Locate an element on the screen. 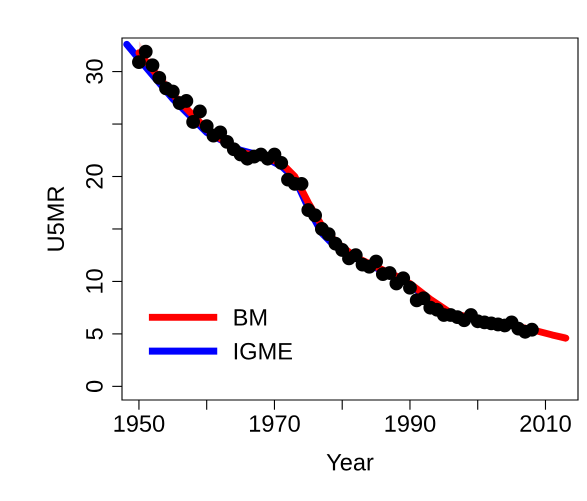  y-axis-title: U5MR is located at coordinates (56, 218).